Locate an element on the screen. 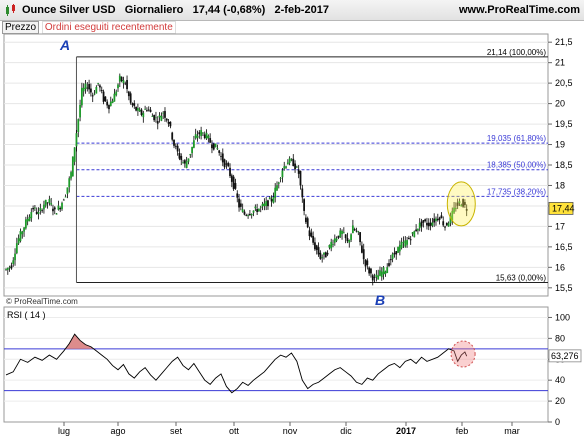 The image size is (584, 441). time-tick-label: ago is located at coordinates (117, 431).